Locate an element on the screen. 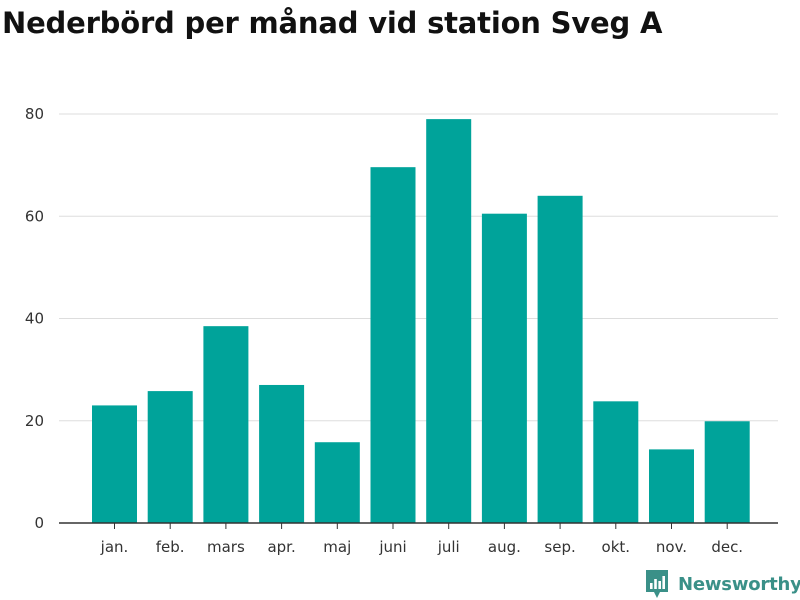  chart-title: Nederbörd per månad vid station Sveg A is located at coordinates (332, 23).